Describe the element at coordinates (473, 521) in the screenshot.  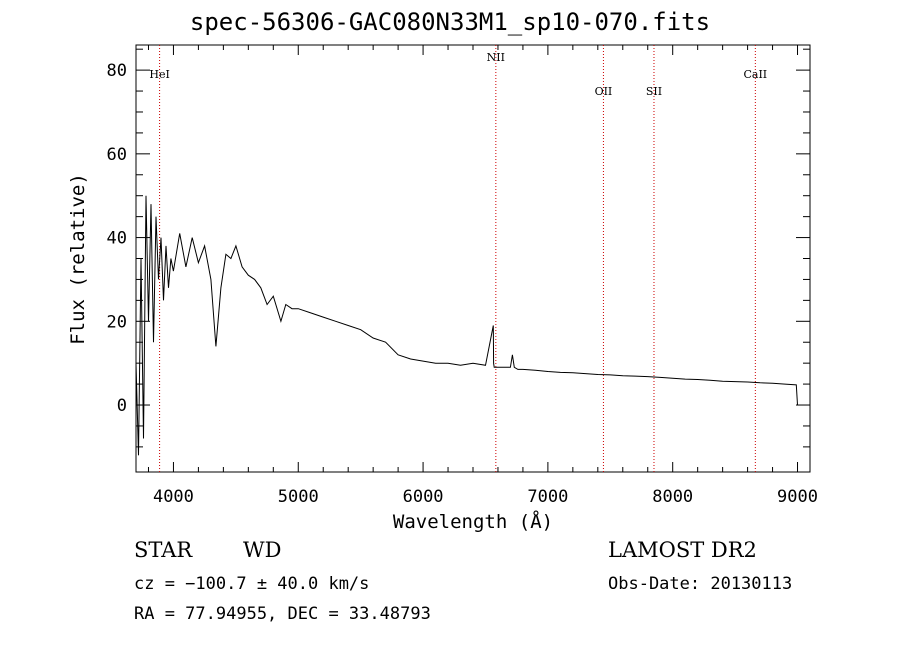
I see `x-axis-label: Wavelength (Å)` at that location.